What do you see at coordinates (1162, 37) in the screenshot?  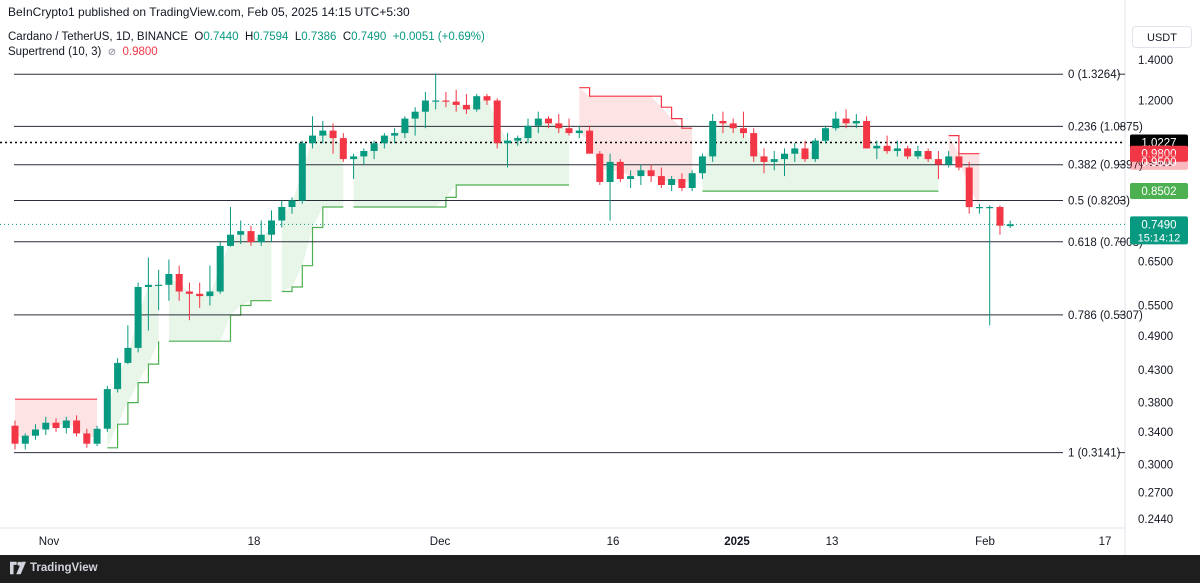 I see `currency-button: USDT` at bounding box center [1162, 37].